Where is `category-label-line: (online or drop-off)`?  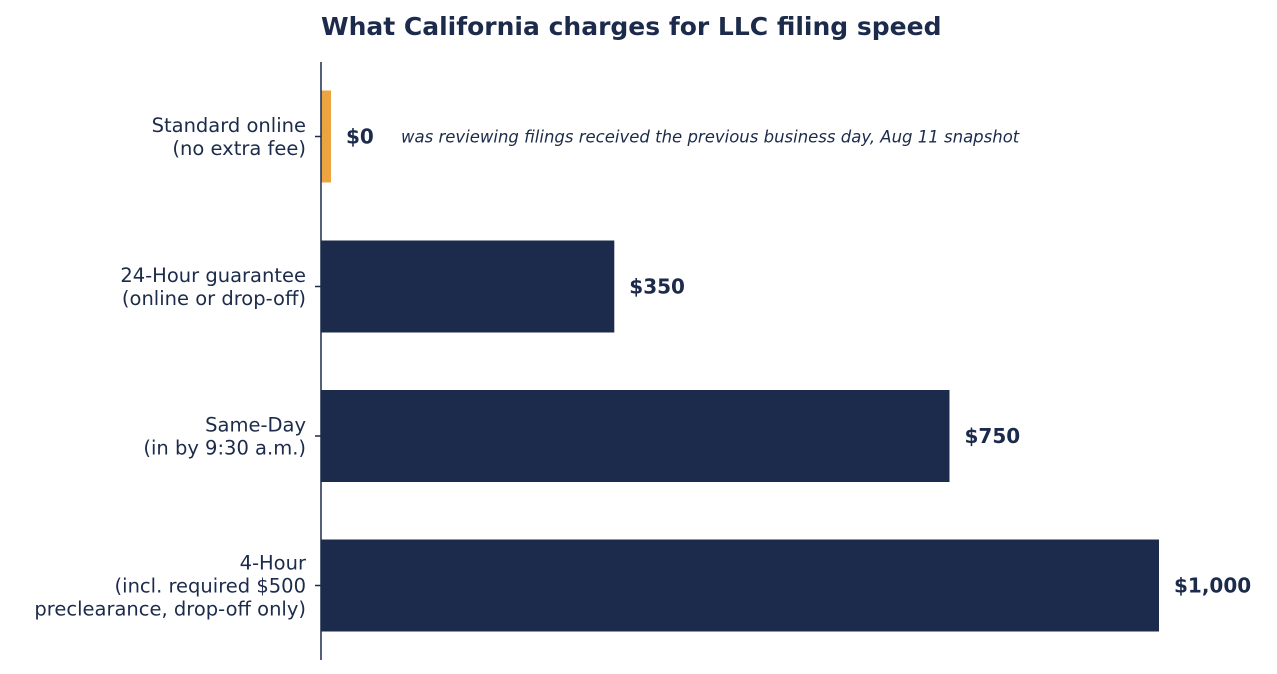 category-label-line: (online or drop-off) is located at coordinates (214, 298).